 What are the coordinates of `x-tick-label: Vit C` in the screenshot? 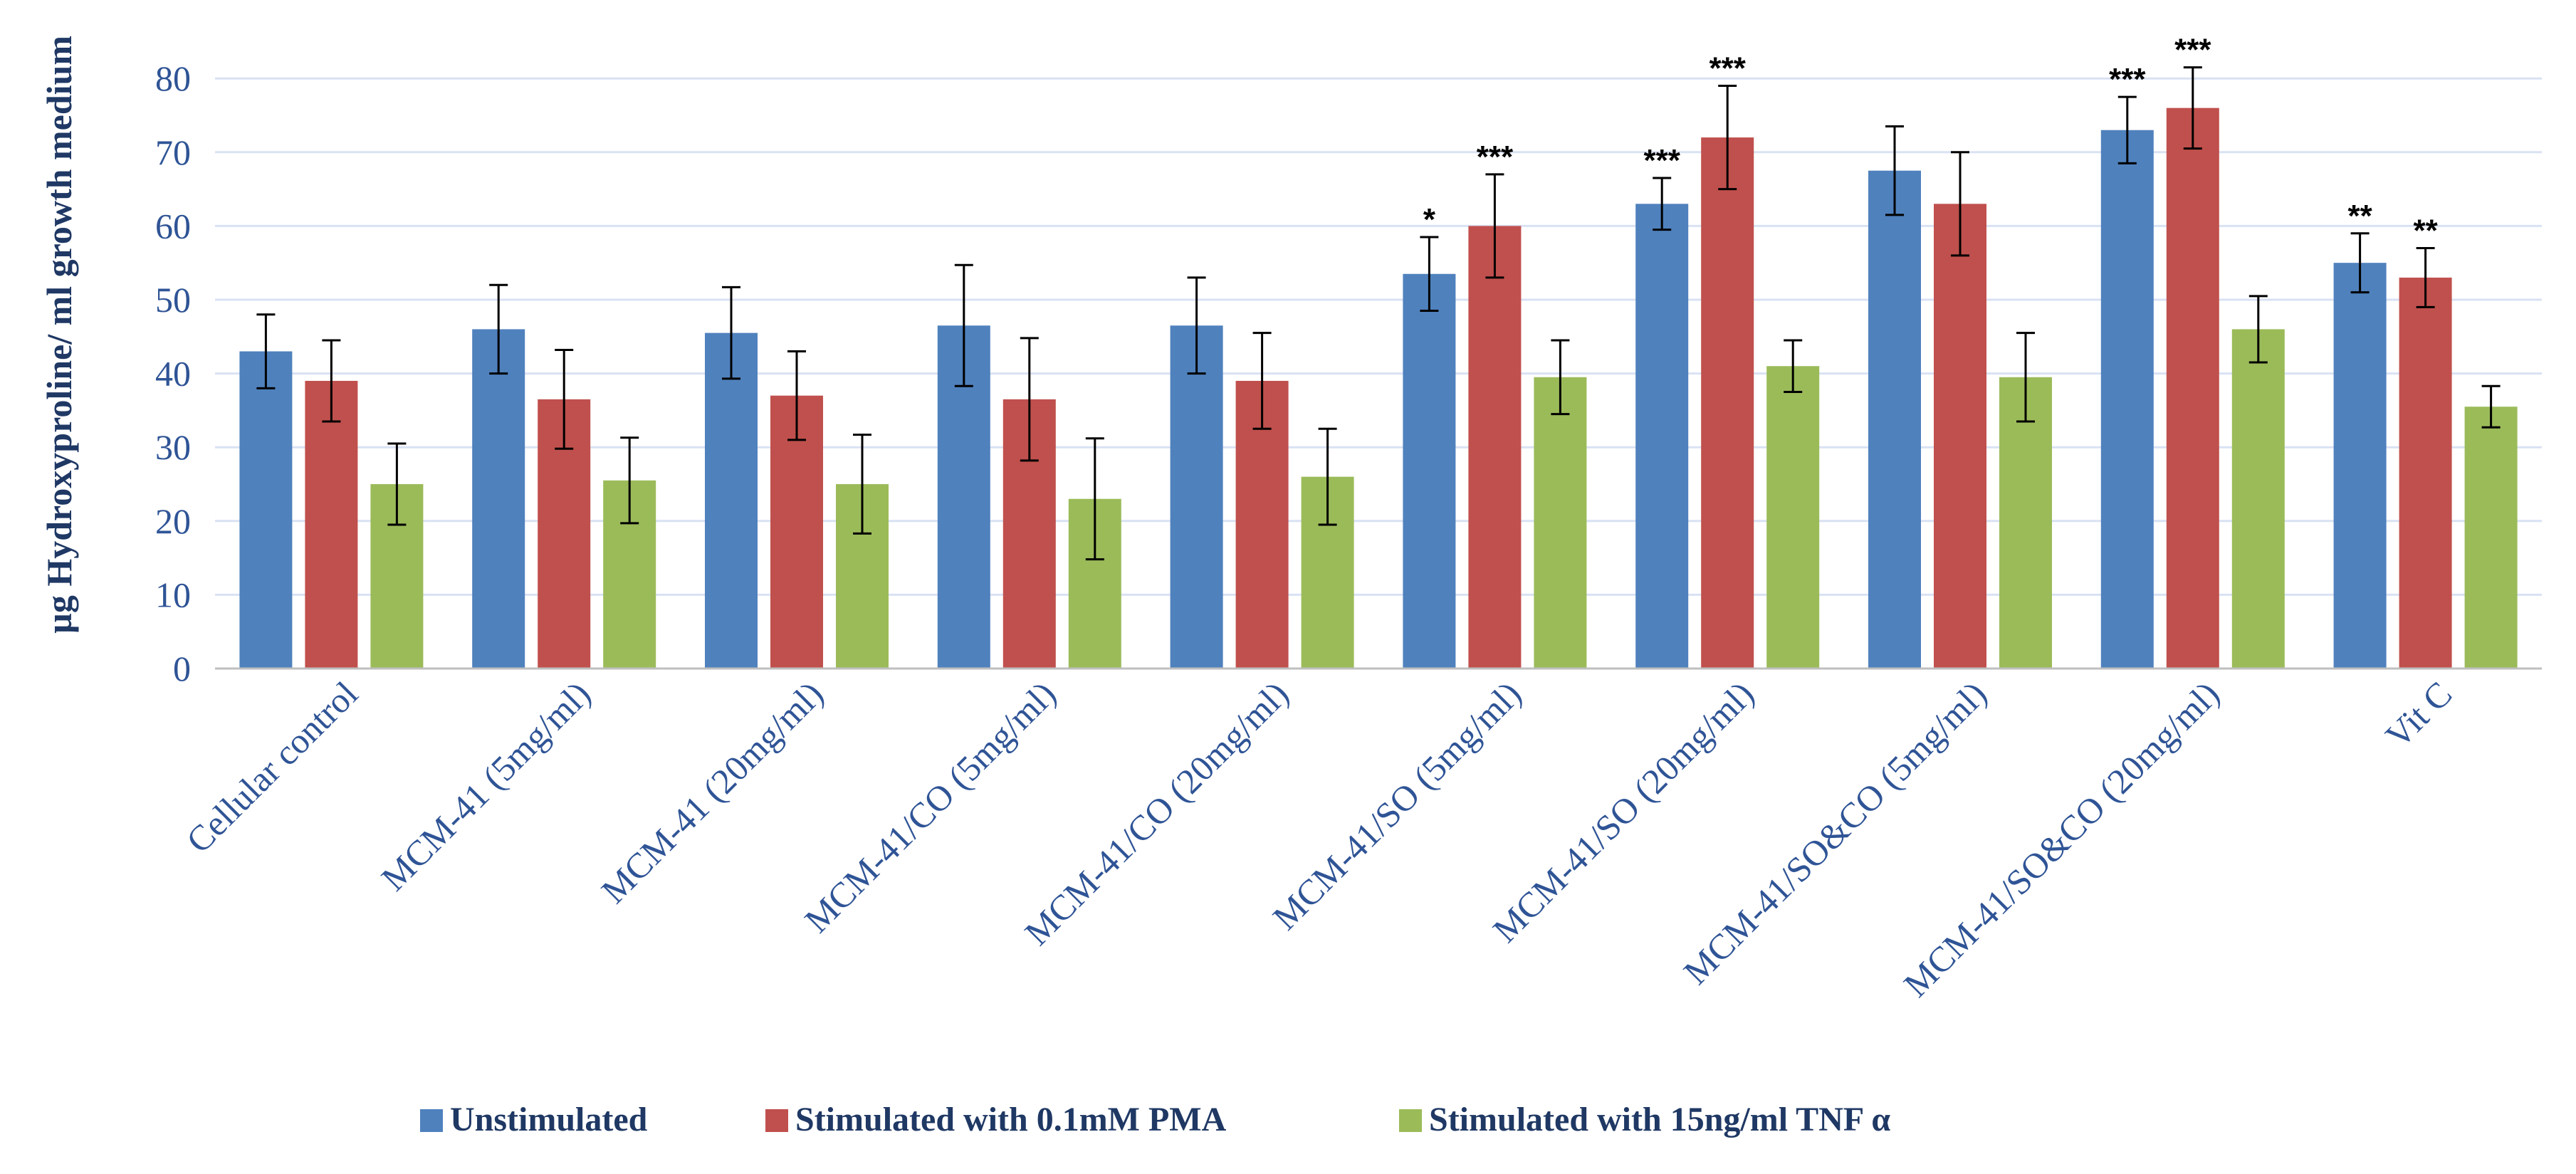 It's located at (2418, 714).